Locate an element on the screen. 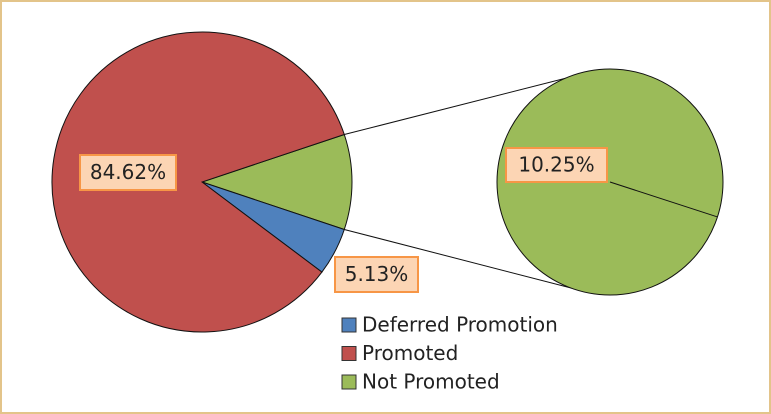 The width and height of the screenshot is (771, 414). data-label: 5.13% is located at coordinates (377, 274).